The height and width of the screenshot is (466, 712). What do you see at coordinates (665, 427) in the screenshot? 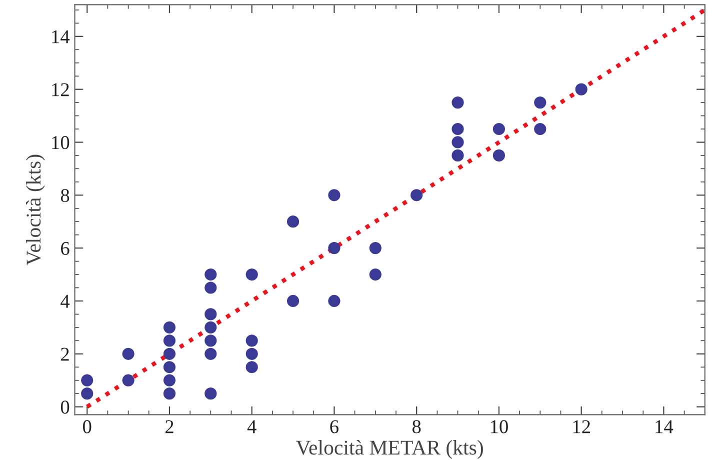
I see `x-tick-label: 14` at bounding box center [665, 427].